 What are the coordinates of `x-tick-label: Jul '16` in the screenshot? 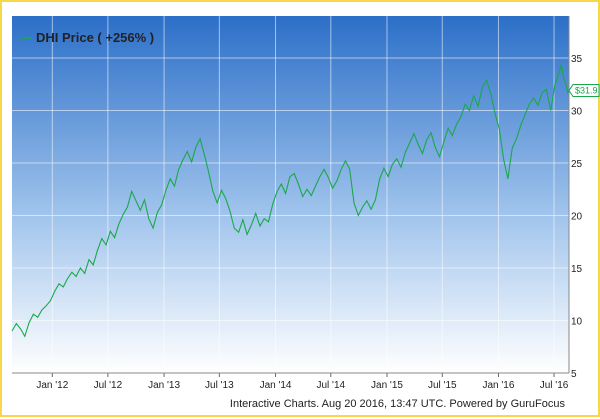 It's located at (554, 385).